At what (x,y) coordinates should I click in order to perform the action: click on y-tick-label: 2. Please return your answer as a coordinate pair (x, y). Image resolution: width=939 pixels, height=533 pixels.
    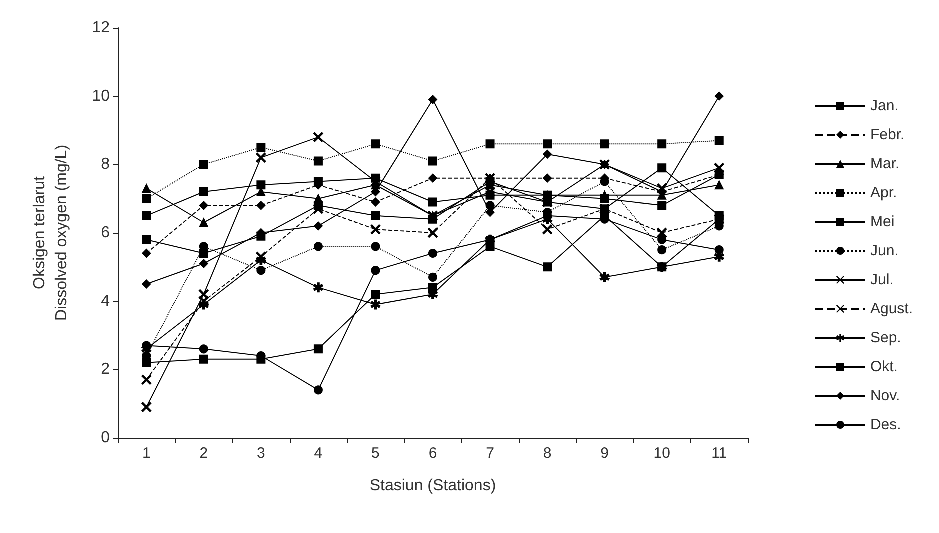
    Looking at the image, I should click on (105, 369).